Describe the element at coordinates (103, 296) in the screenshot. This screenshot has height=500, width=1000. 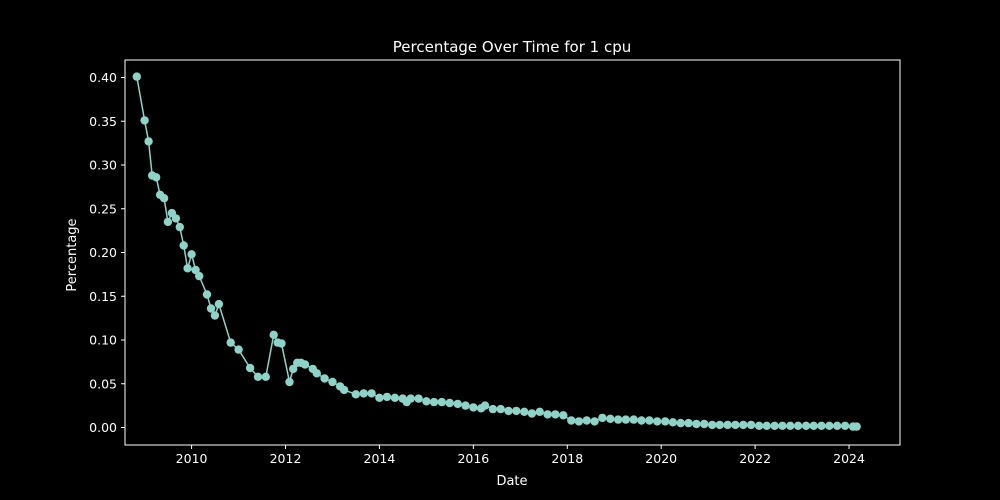
I see `y-tick-label: 0.15` at that location.